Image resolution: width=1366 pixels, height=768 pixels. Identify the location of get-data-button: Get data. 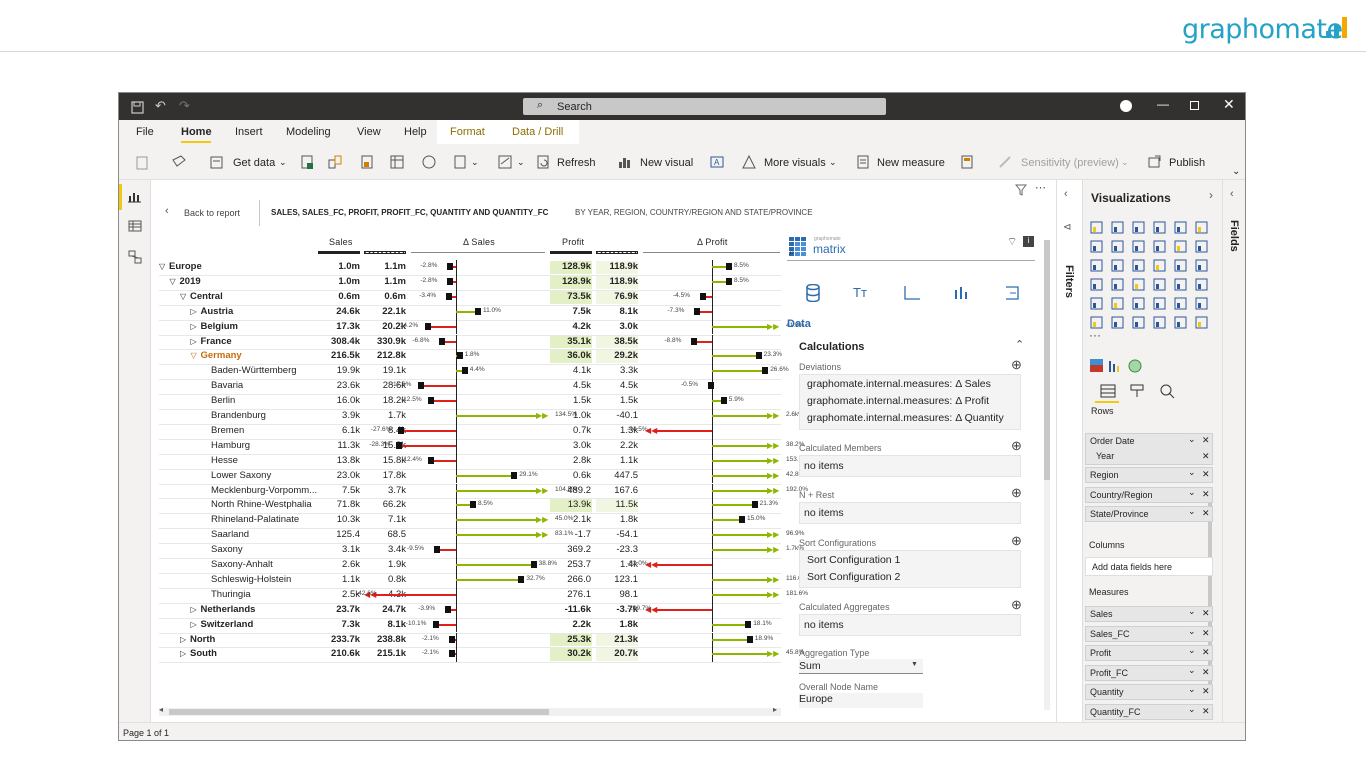
(254, 163).